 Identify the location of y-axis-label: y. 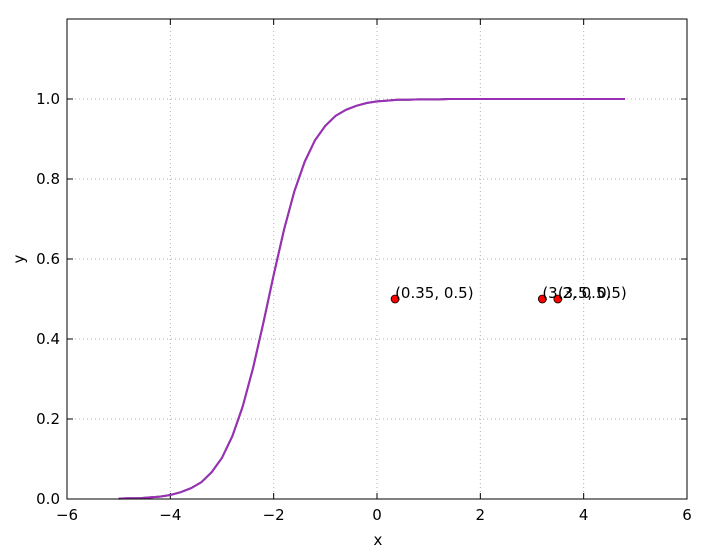
(19, 258).